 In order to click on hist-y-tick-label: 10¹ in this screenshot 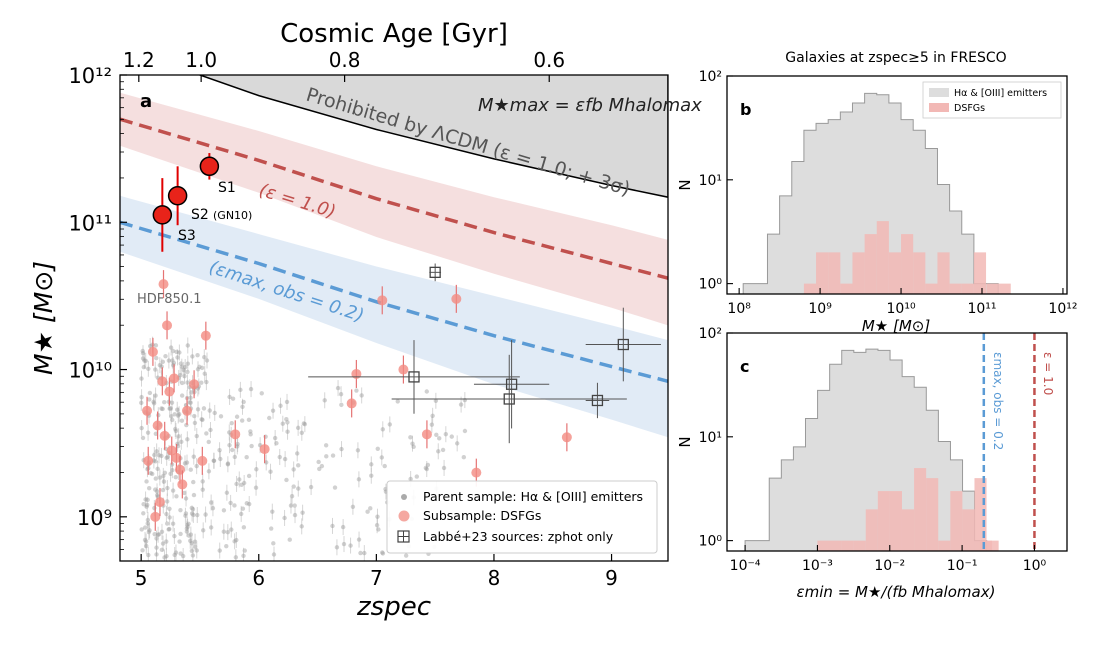, I will do `click(710, 438)`.